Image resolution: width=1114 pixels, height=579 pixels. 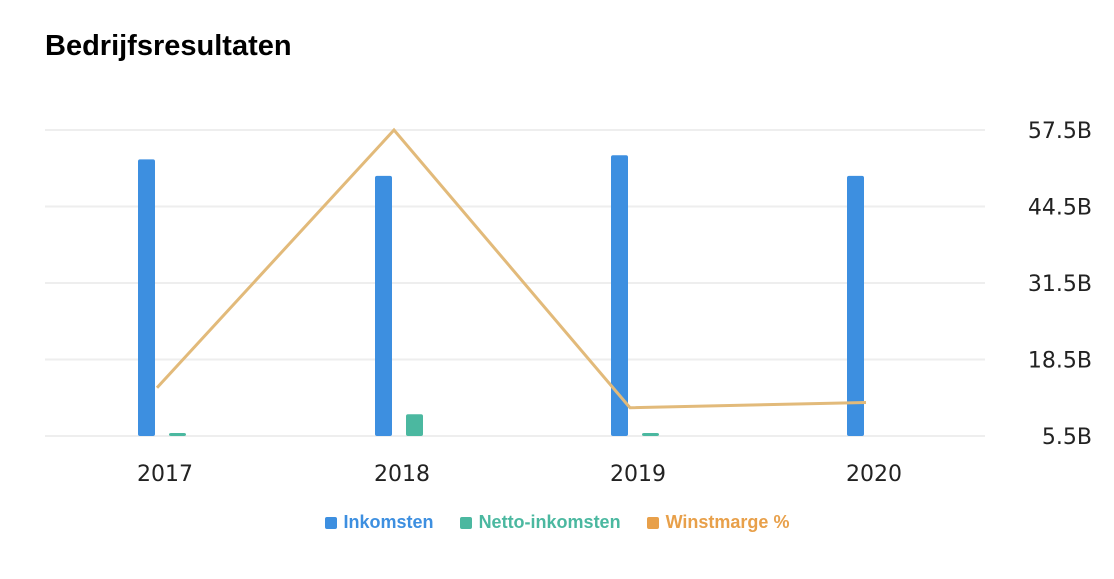 What do you see at coordinates (1060, 208) in the screenshot?
I see `y-tick-label: 44.5B` at bounding box center [1060, 208].